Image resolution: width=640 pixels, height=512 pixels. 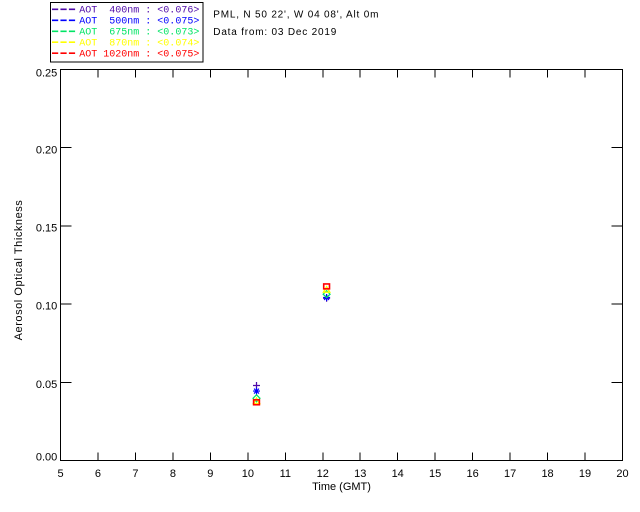 What do you see at coordinates (46, 307) in the screenshot?
I see `svg-text: 0.10` at bounding box center [46, 307].